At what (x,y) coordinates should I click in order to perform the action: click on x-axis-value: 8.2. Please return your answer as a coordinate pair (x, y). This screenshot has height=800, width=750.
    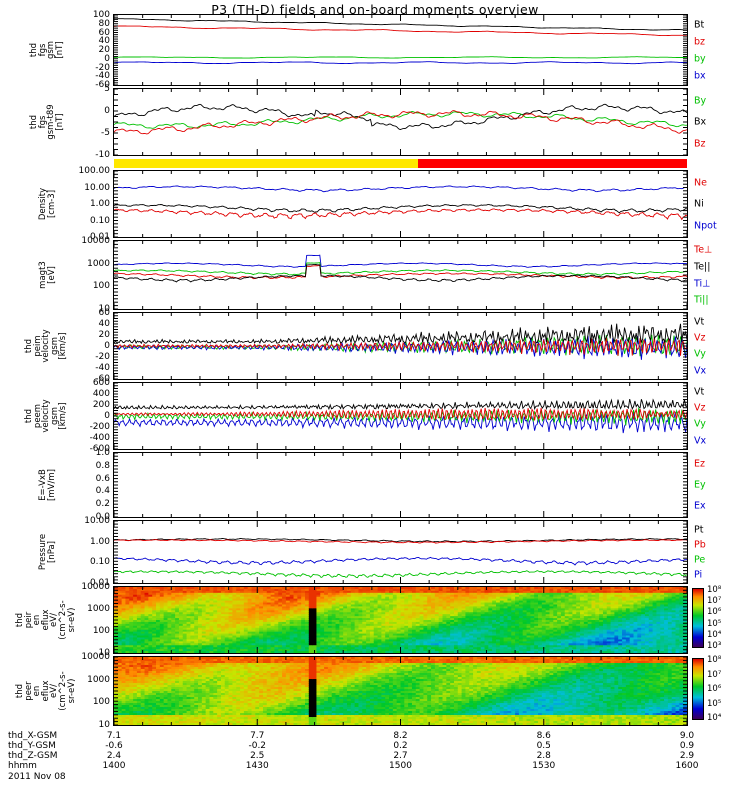
    Looking at the image, I should click on (400, 736).